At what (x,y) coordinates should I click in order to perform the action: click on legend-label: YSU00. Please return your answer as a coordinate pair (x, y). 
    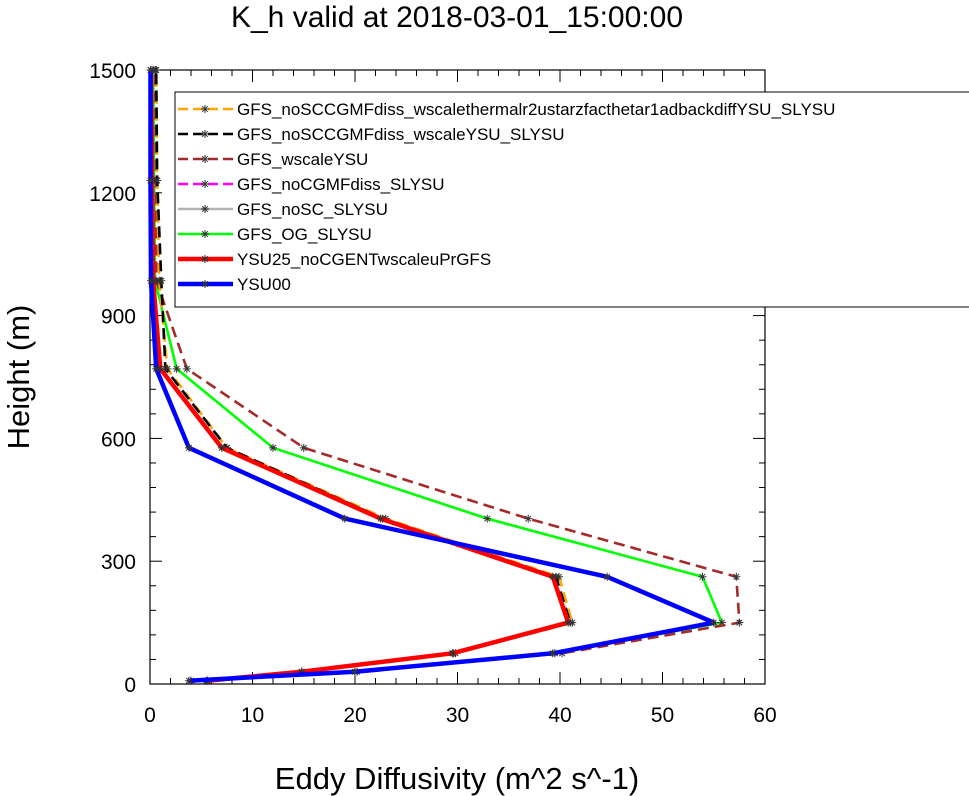
    Looking at the image, I should click on (264, 284).